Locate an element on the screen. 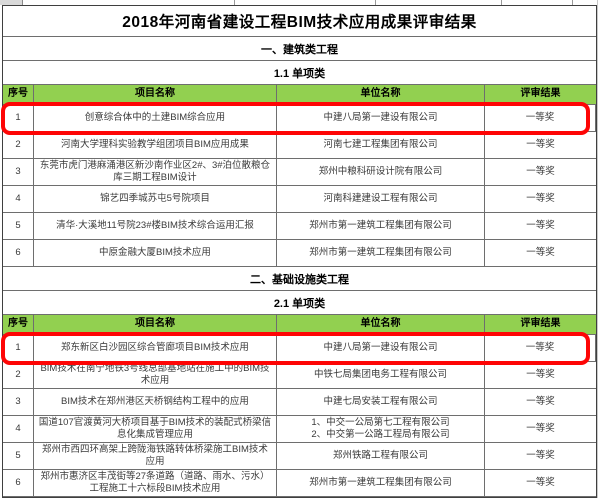 The height and width of the screenshot is (498, 600). project-name-cell: 锦艺四季城苏屯5号院项目 is located at coordinates (155, 199).